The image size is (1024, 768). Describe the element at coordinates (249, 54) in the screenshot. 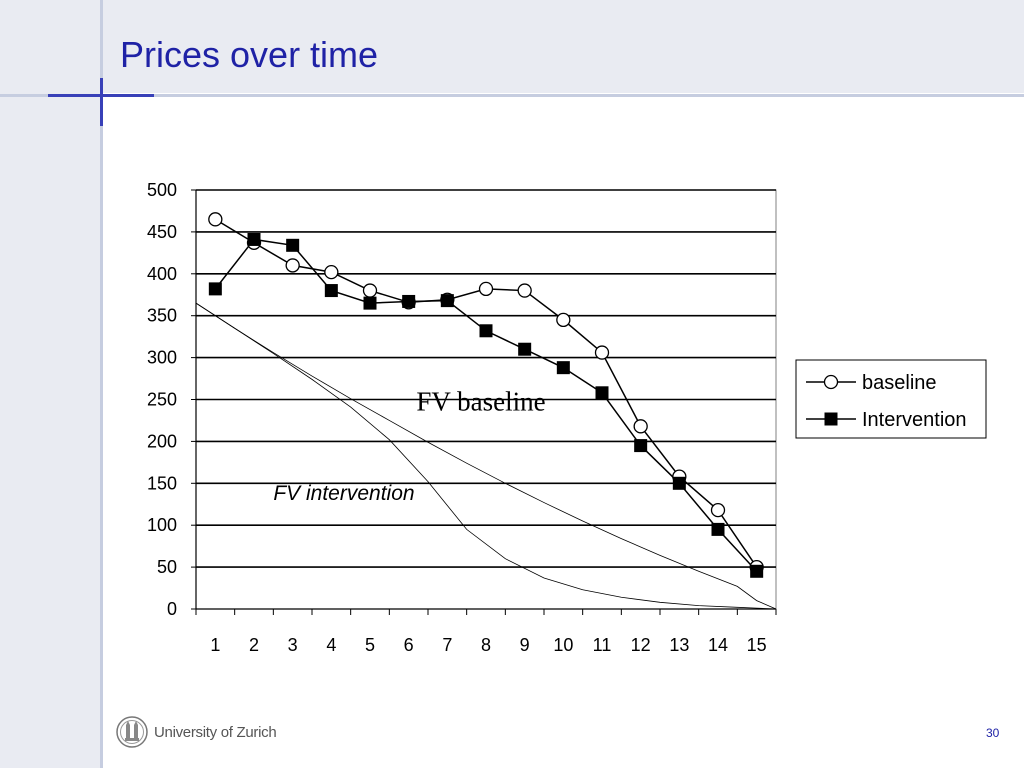

I see `slide-title: Prices over time` at that location.